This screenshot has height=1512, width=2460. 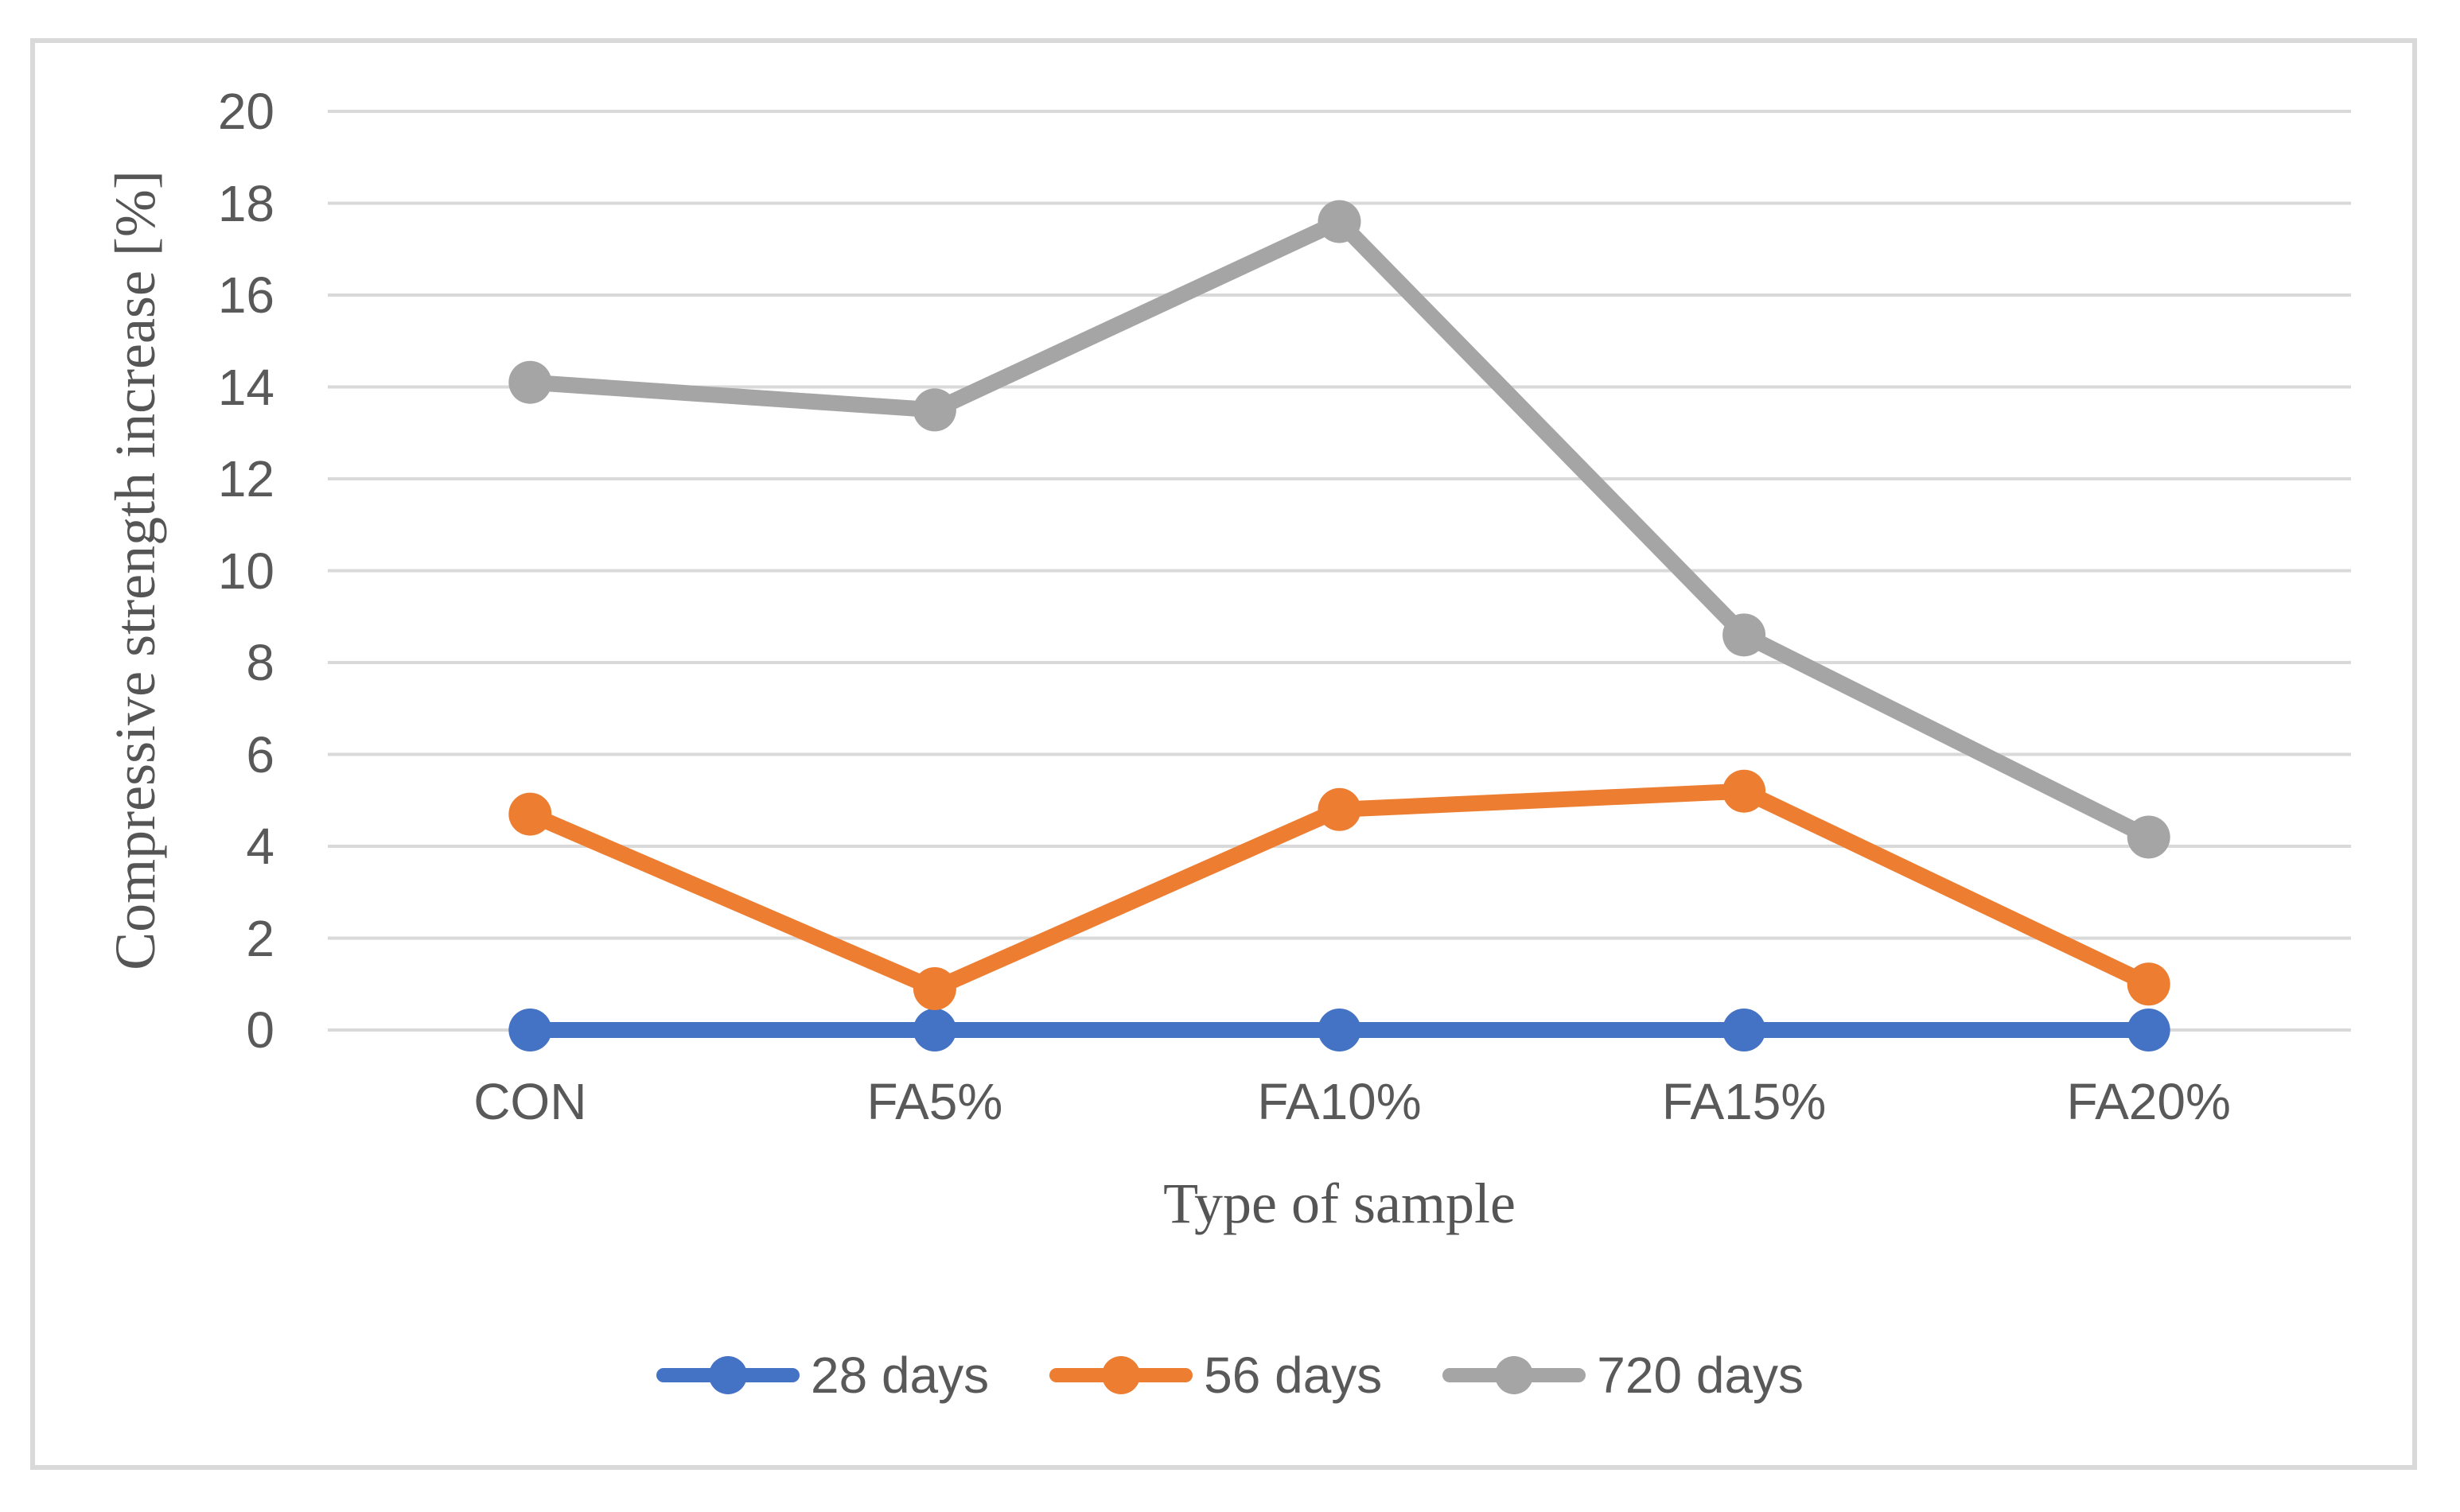 What do you see at coordinates (934, 410) in the screenshot?
I see `data-point-720-days-FA5%` at bounding box center [934, 410].